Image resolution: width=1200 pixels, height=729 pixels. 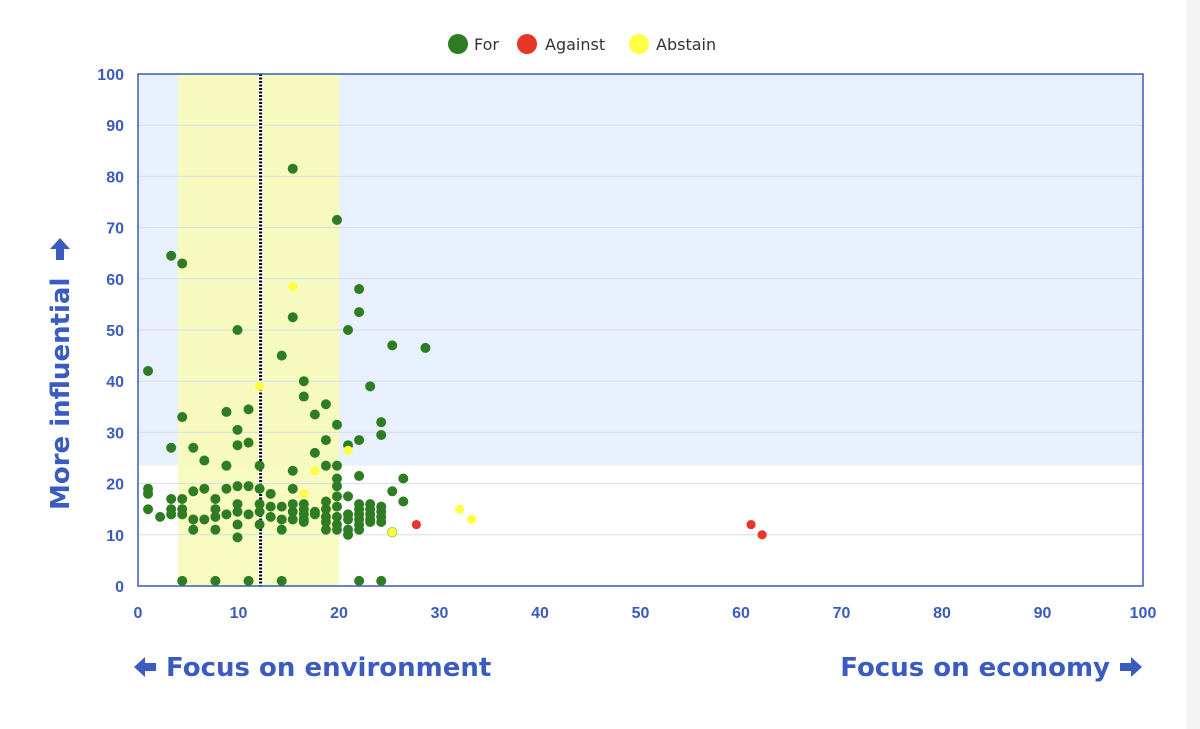 I want to click on x-tick-label: 40, so click(x=540, y=613).